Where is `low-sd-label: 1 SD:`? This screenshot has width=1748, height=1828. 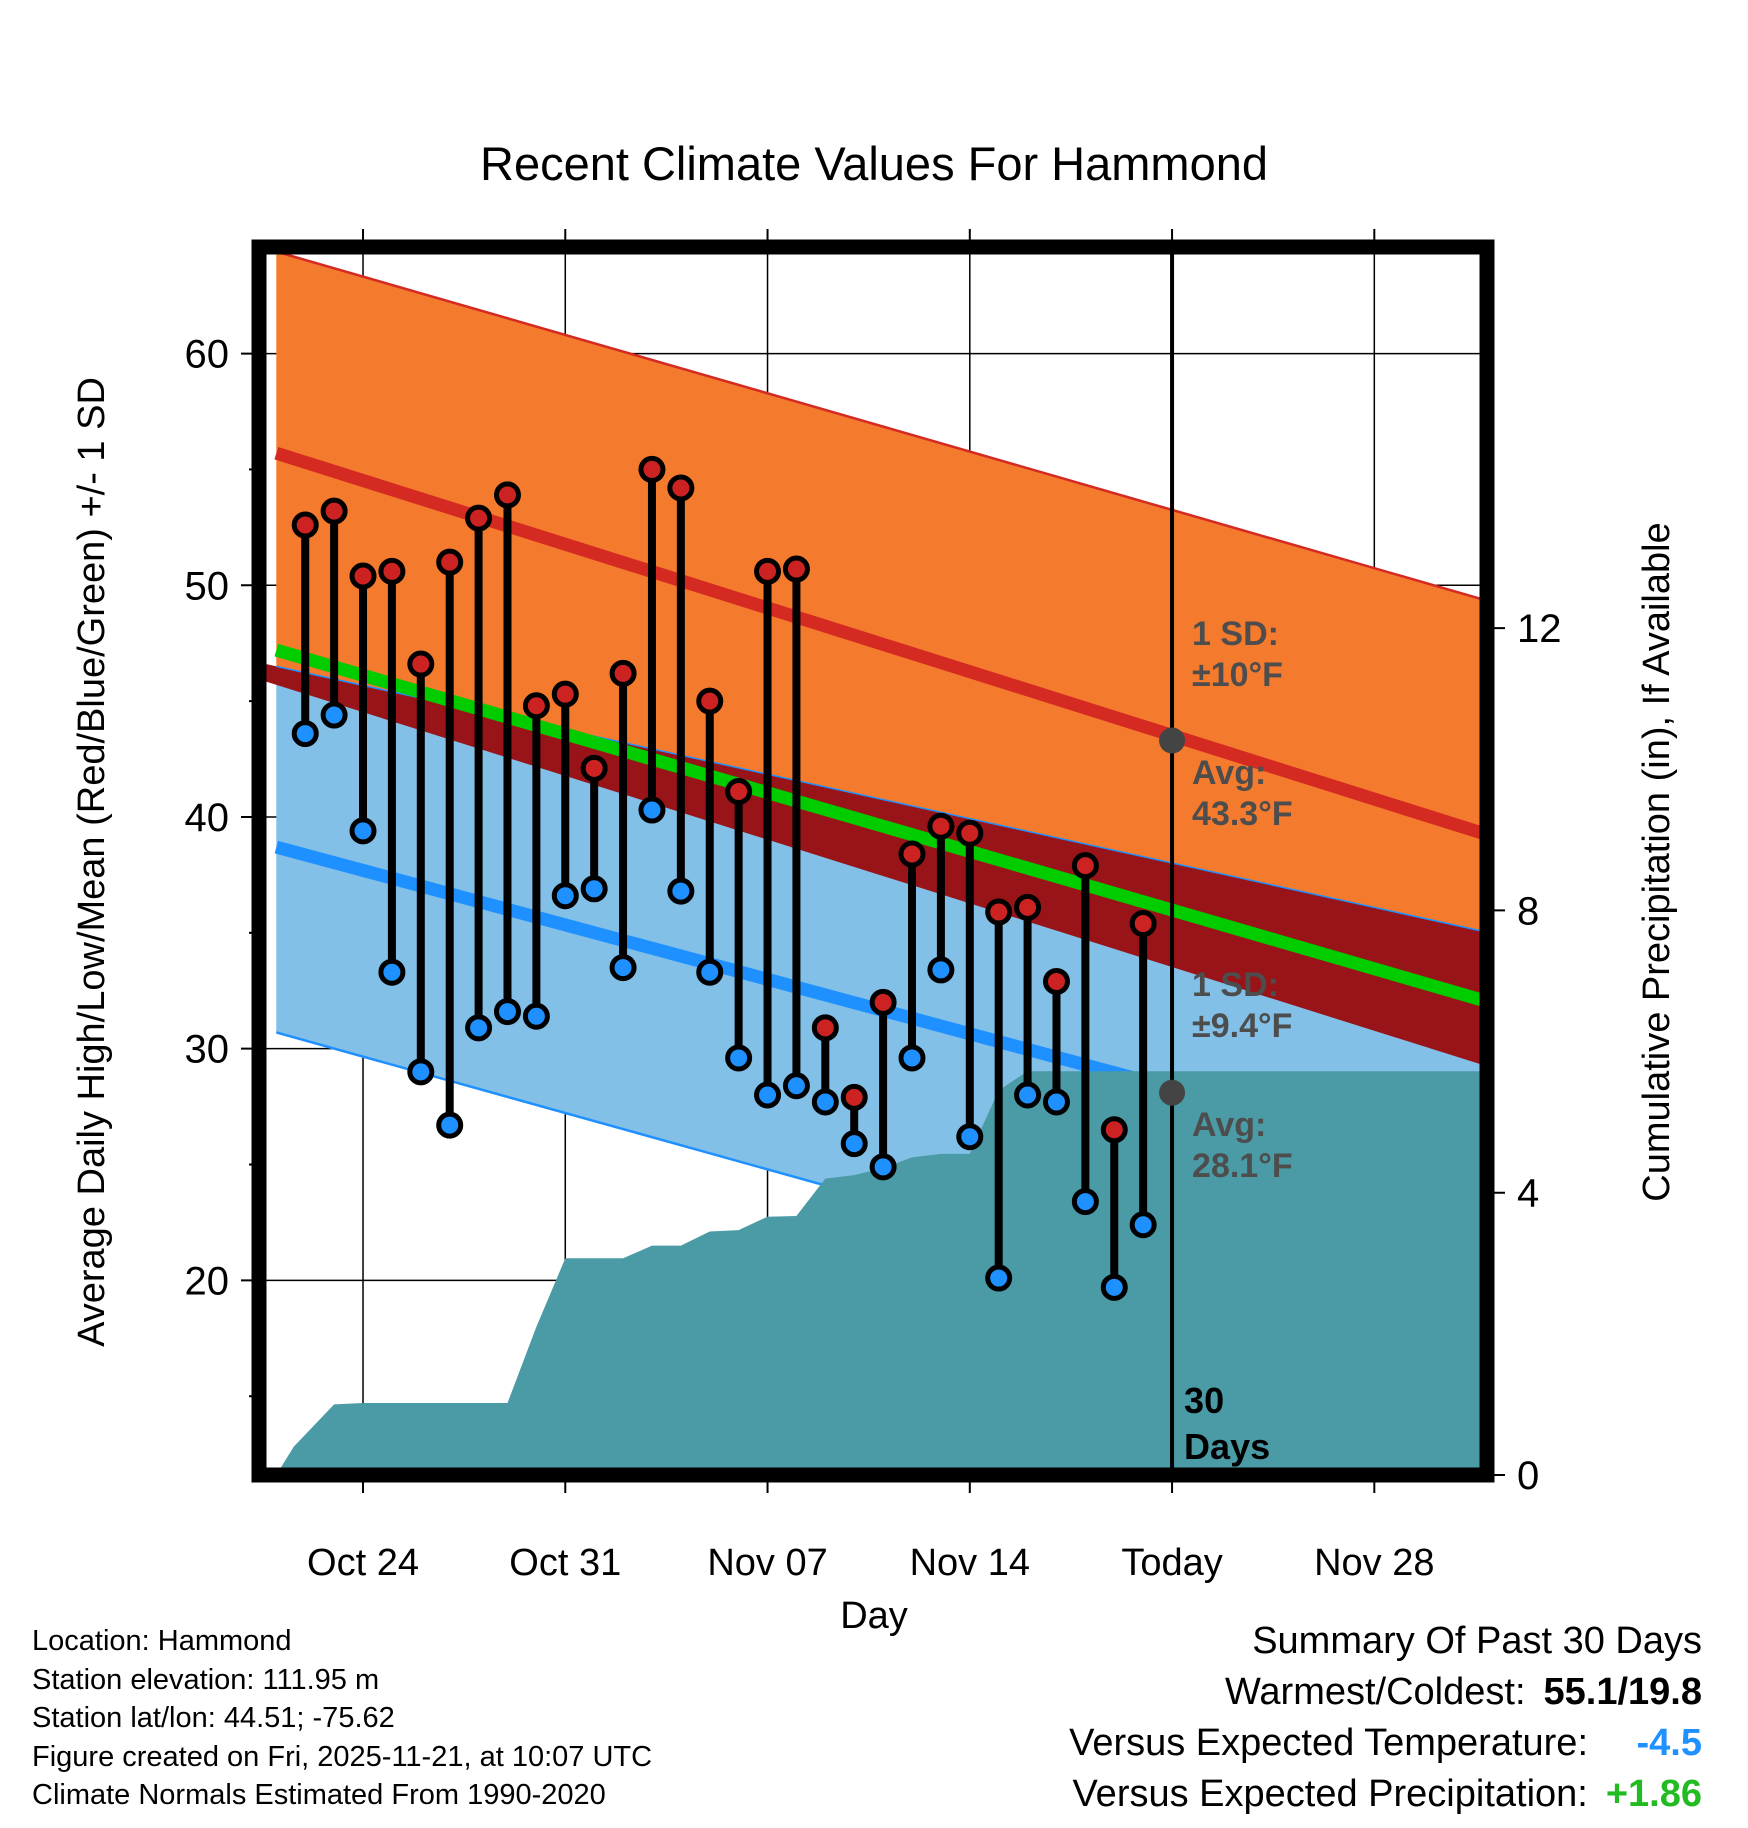
low-sd-label: 1 SD: is located at coordinates (1235, 985).